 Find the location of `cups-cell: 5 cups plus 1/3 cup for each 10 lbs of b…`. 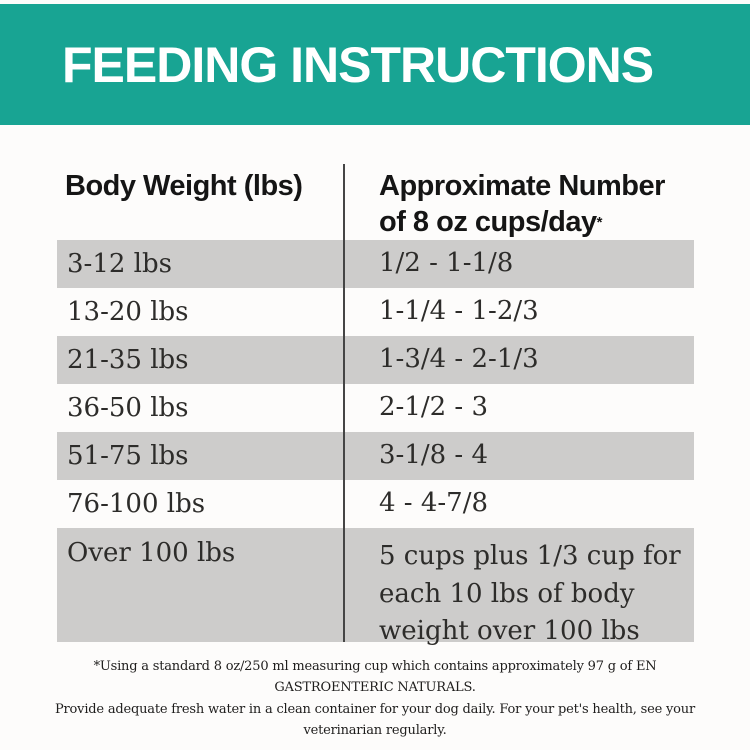

cups-cell: 5 cups plus 1/3 cup for each 10 lbs of b… is located at coordinates (530, 594).